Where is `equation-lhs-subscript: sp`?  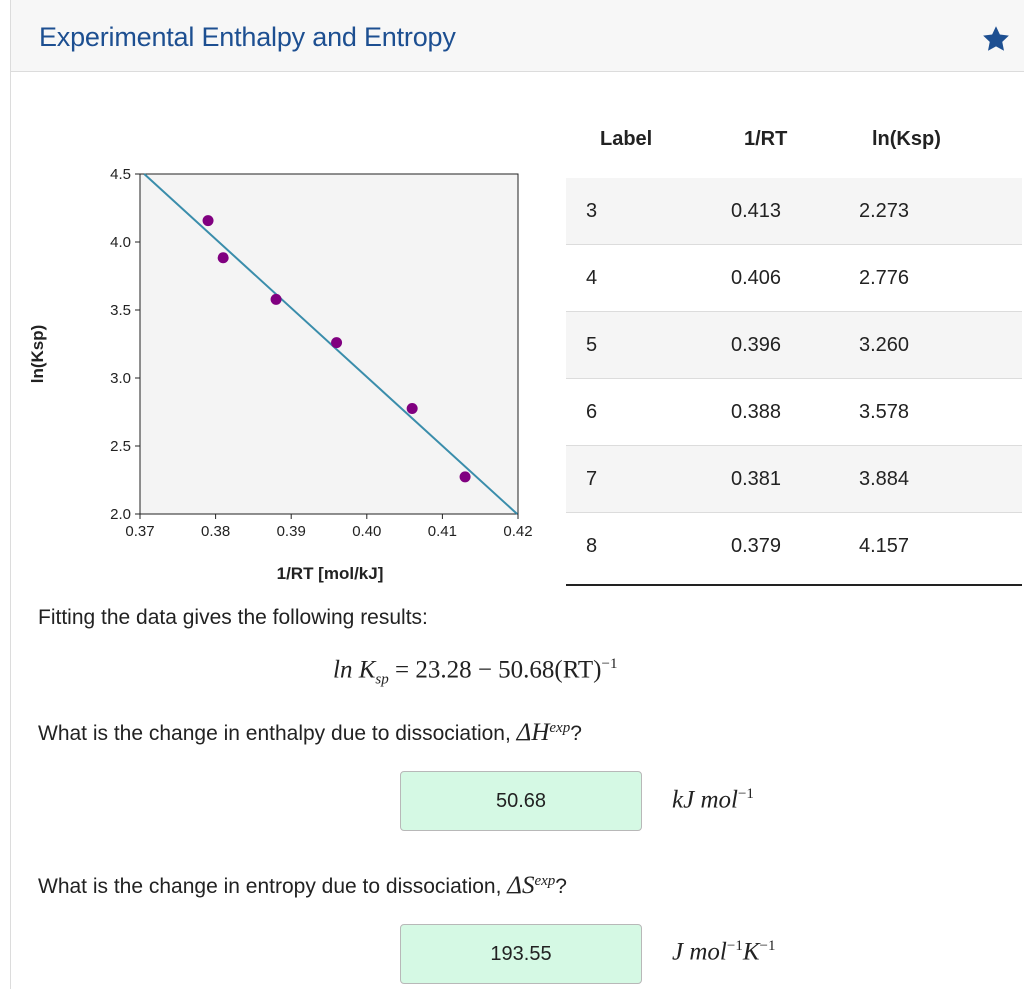 equation-lhs-subscript: sp is located at coordinates (382, 679).